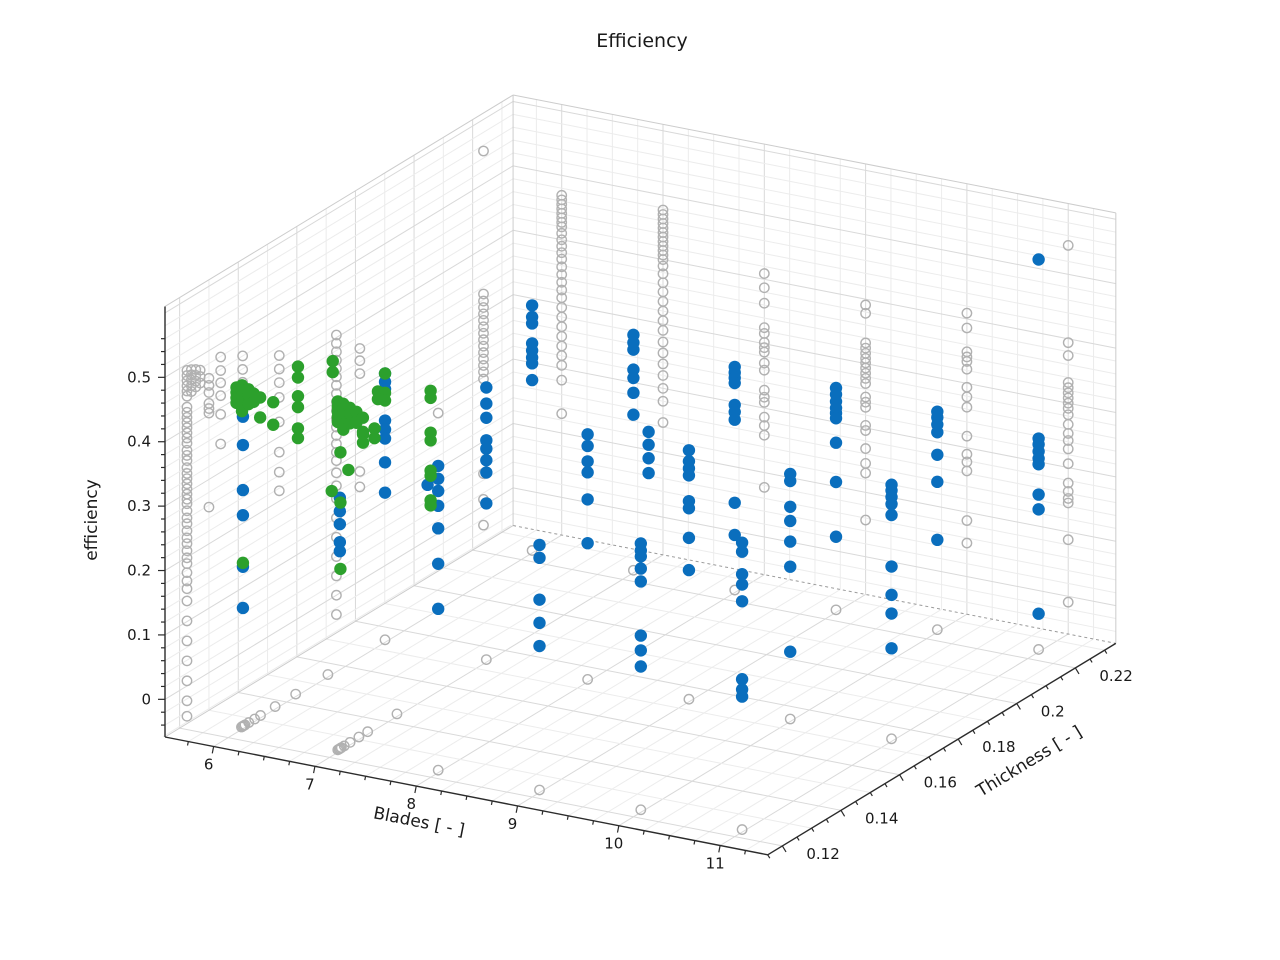 The width and height of the screenshot is (1280, 960). Describe the element at coordinates (139, 442) in the screenshot. I see `z-tick-label: 0.4` at that location.